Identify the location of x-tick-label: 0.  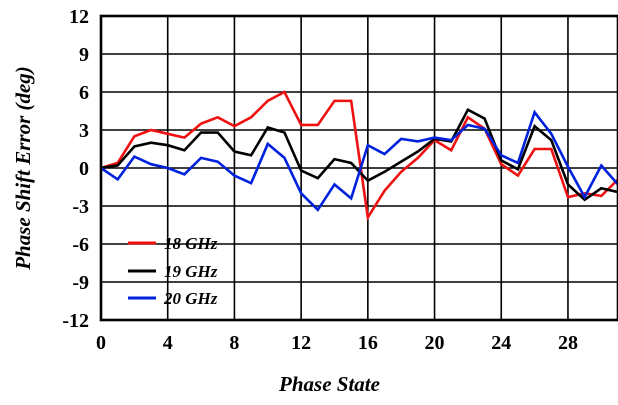
(101, 343).